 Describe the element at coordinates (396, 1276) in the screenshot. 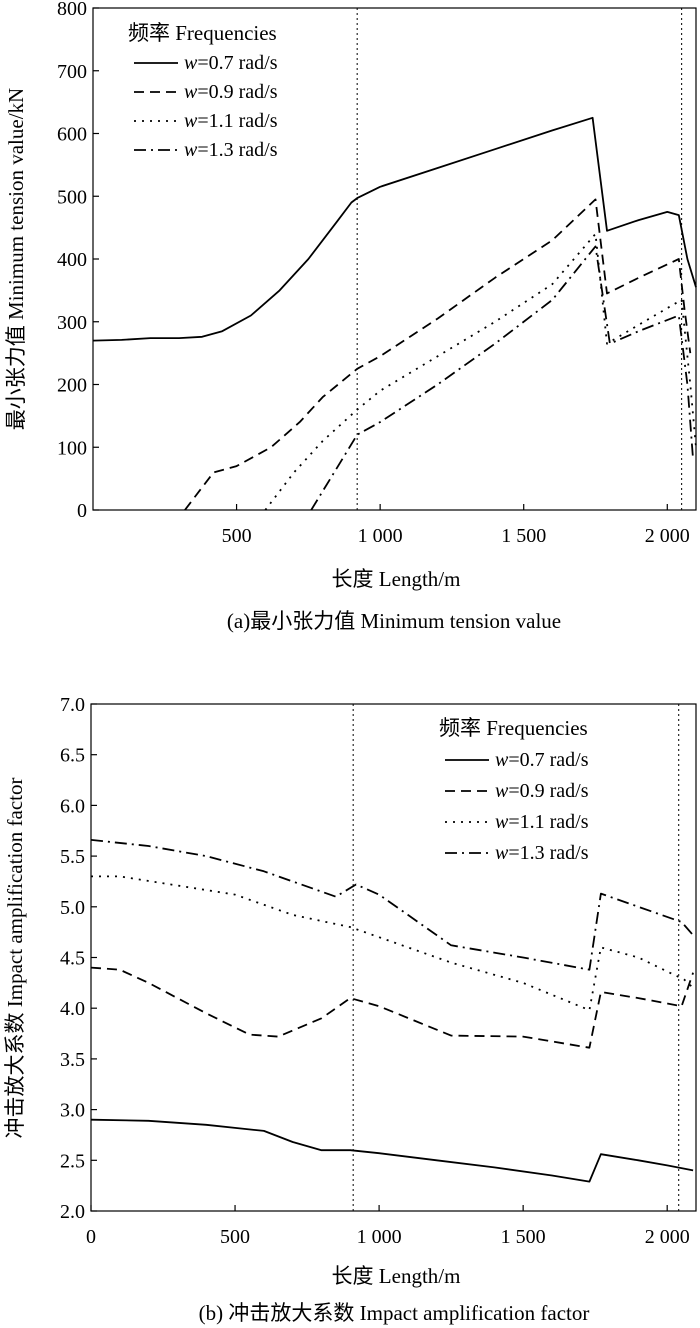

I see `x-axis-label-b: 长度 Length/m` at that location.